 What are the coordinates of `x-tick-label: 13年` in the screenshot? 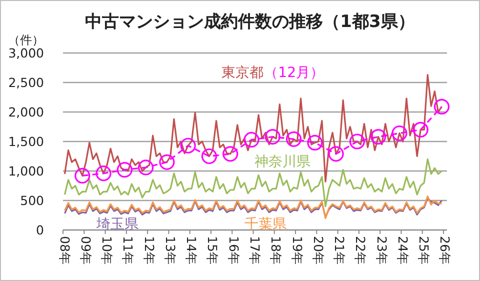 It's located at (170, 250).